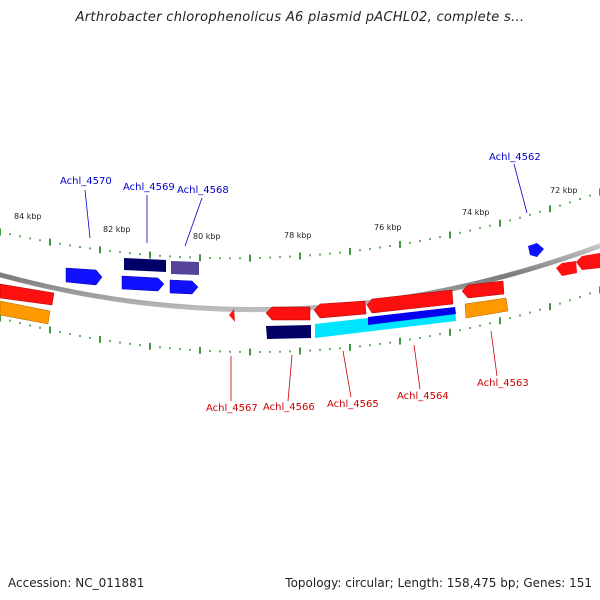 The image size is (600, 600). I want to click on accession-text: Accession: NC_011881, so click(76, 583).